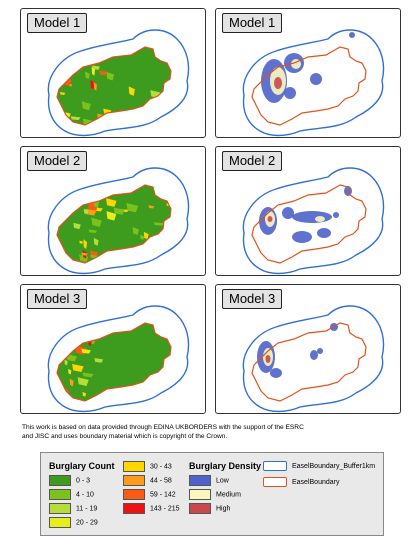 This screenshot has height=545, width=419. I want to click on legend-count-item: 59 - 142, so click(149, 494).